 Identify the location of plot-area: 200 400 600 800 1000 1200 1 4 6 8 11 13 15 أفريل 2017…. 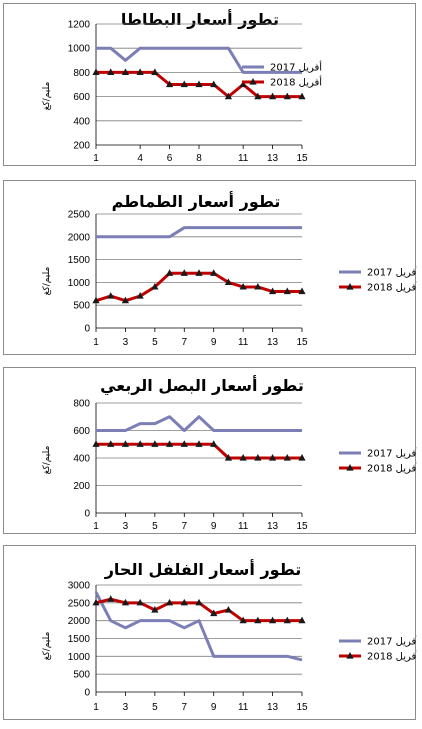
(195, 92).